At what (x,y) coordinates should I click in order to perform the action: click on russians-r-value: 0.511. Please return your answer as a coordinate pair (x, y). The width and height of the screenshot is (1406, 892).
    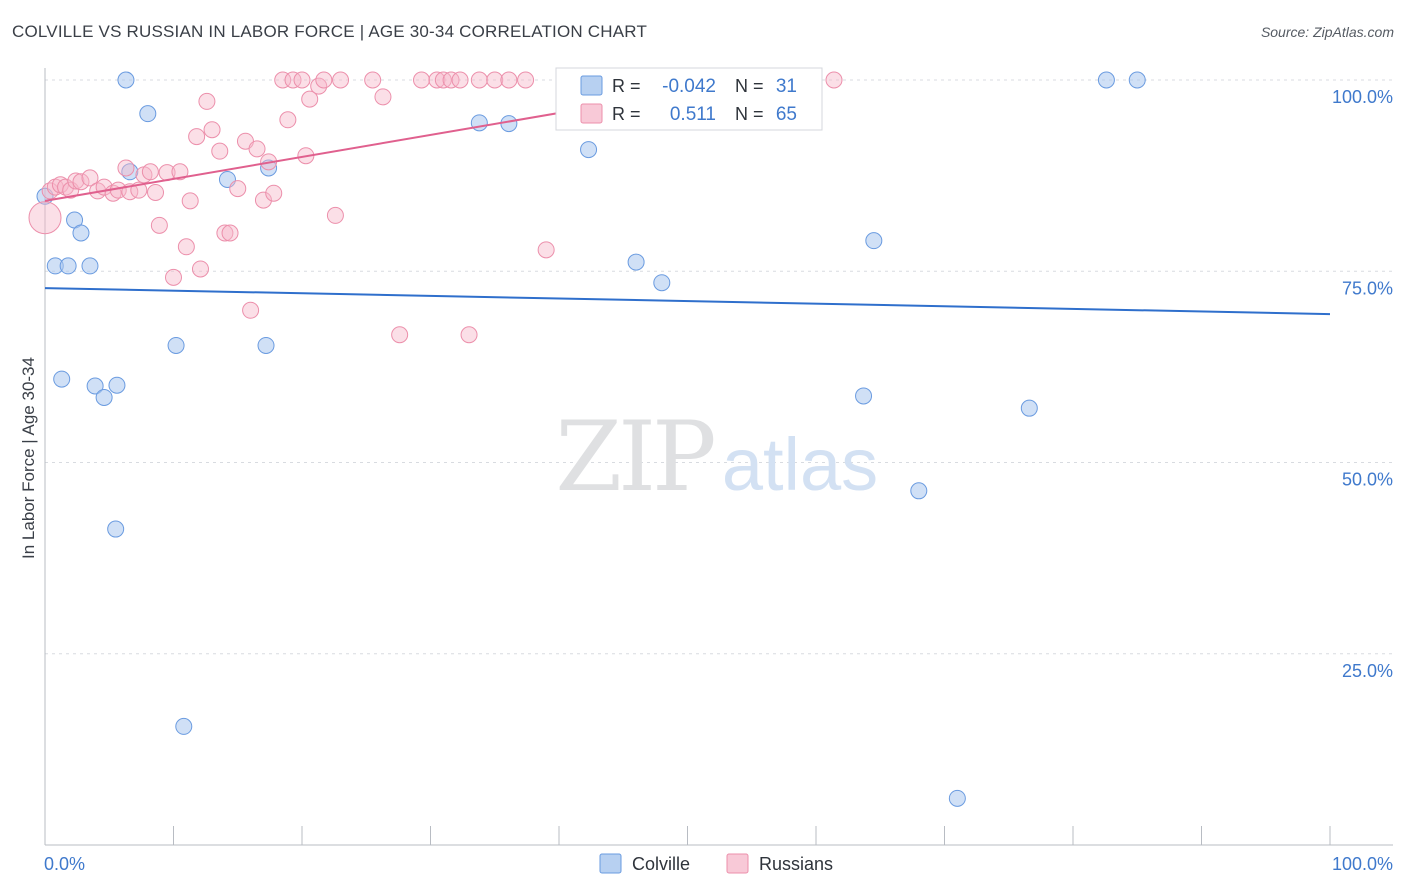
    Looking at the image, I should click on (693, 114).